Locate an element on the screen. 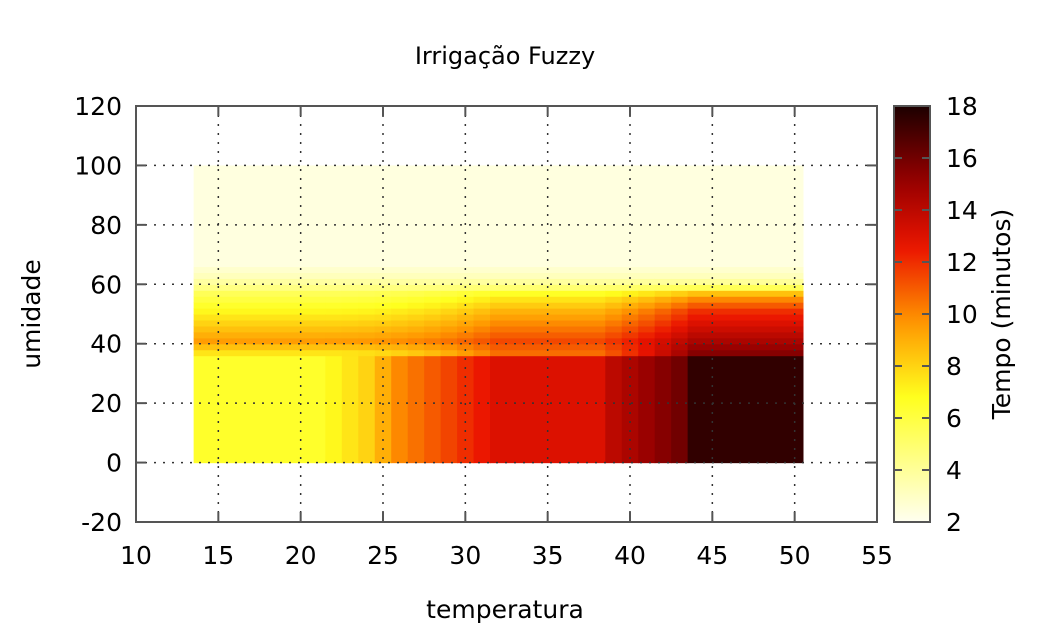 This screenshot has height=638, width=1056. colorbar-ticks: 2 4 6 8 10 12 14 16 18 is located at coordinates (936, 314).